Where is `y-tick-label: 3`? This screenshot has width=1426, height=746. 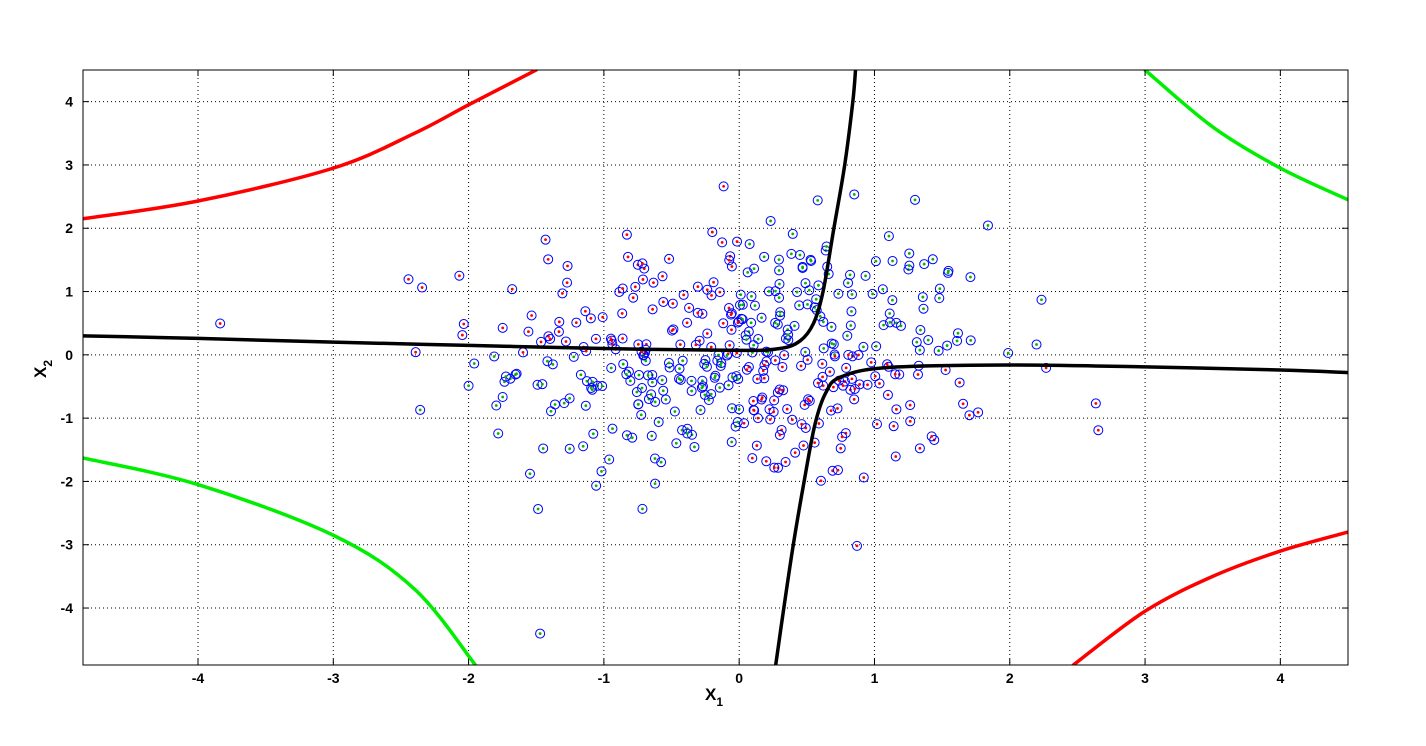
y-tick-label: 3 is located at coordinates (69, 165).